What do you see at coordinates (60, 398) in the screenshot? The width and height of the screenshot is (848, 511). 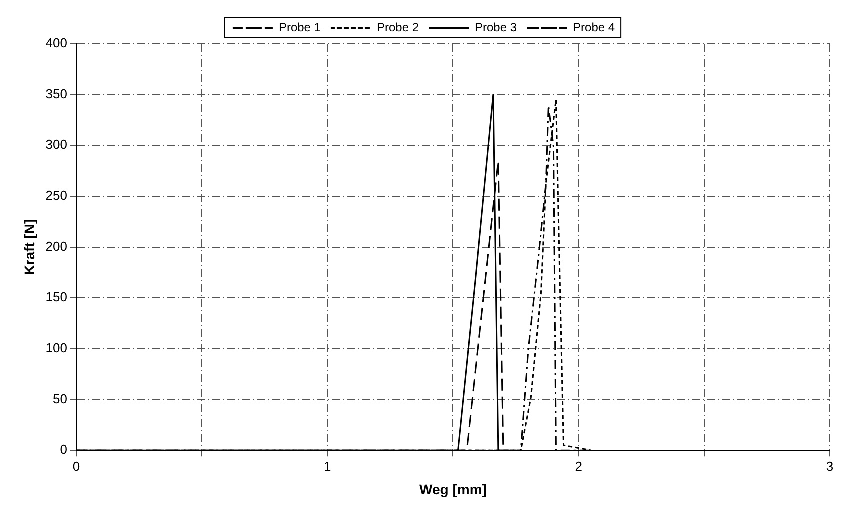 I see `y-tick-label: 50` at bounding box center [60, 398].